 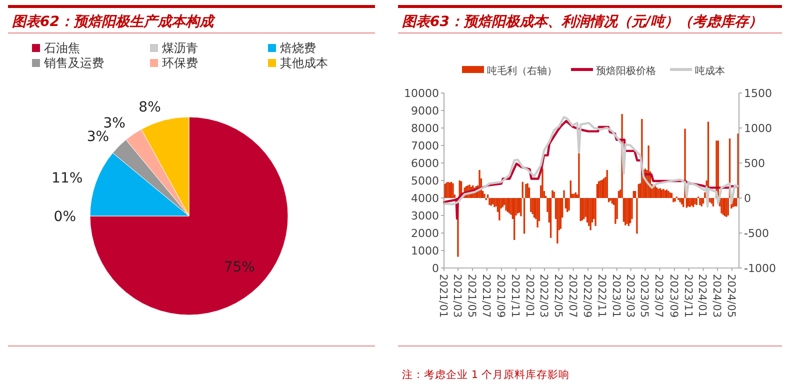 What do you see at coordinates (425, 163) in the screenshot?
I see `y-tick-label: 6000` at bounding box center [425, 163].